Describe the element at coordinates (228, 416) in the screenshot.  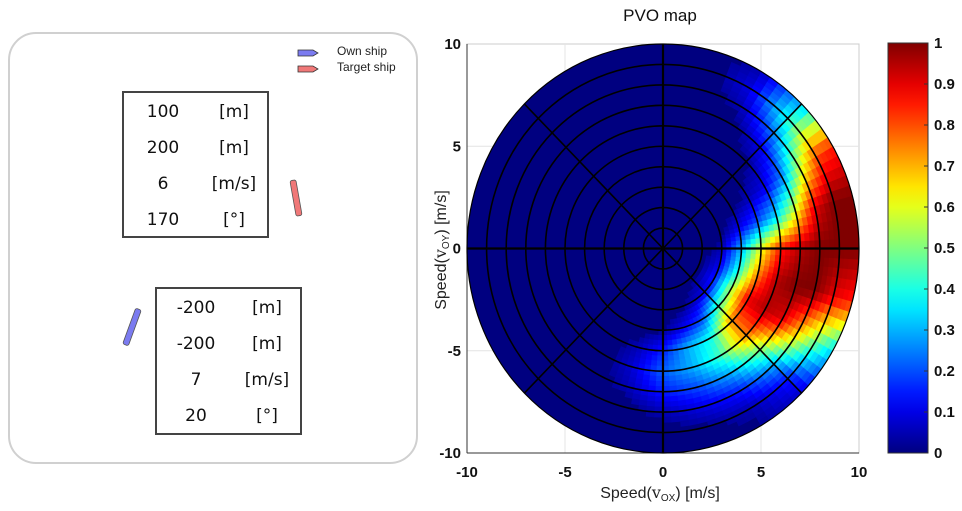
I see `param-row: 20 [°]` at that location.